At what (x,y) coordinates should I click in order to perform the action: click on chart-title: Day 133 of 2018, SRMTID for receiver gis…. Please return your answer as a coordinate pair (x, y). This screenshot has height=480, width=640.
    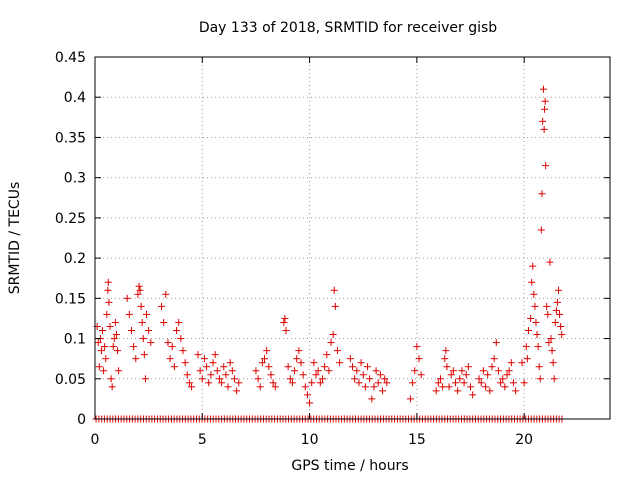
    Looking at the image, I should click on (348, 28).